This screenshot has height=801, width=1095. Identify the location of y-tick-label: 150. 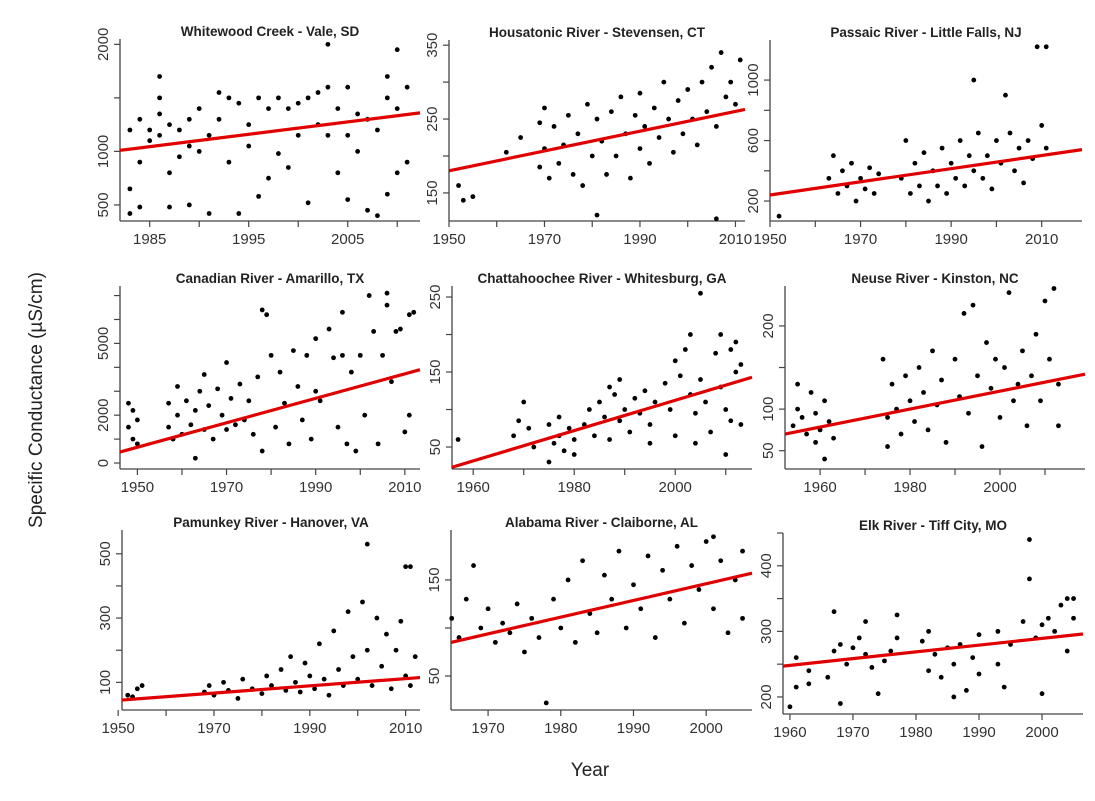
(435, 372).